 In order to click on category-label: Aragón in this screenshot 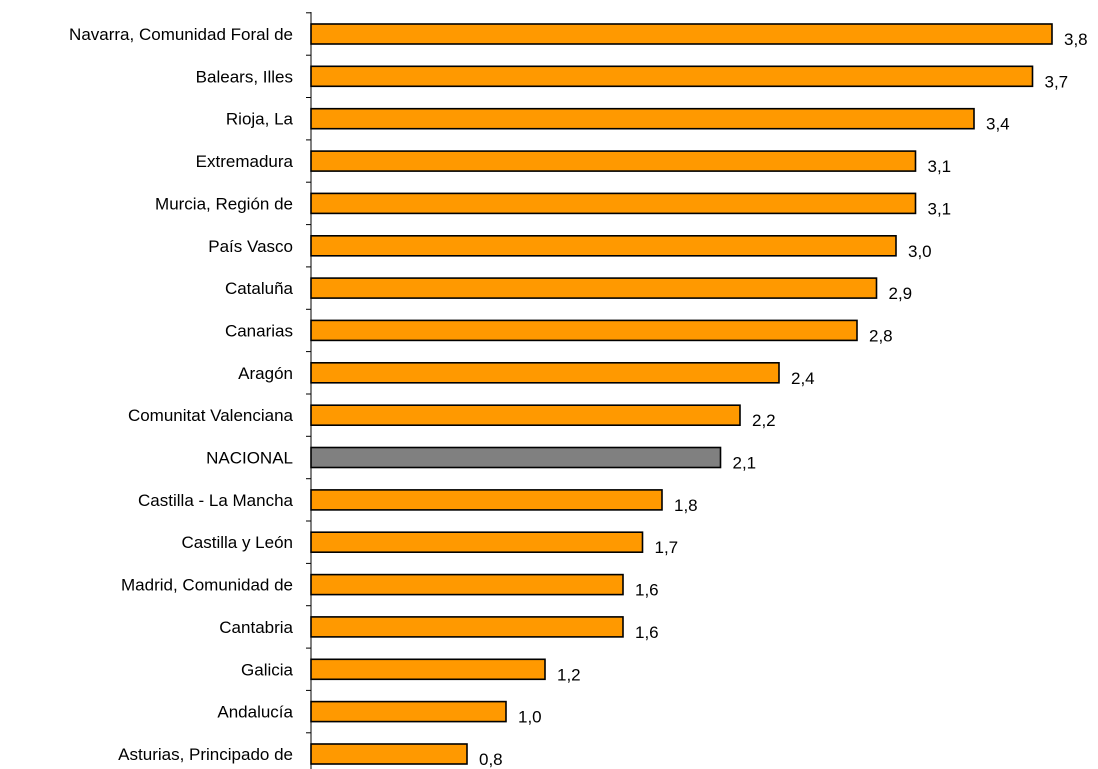, I will do `click(265, 373)`.